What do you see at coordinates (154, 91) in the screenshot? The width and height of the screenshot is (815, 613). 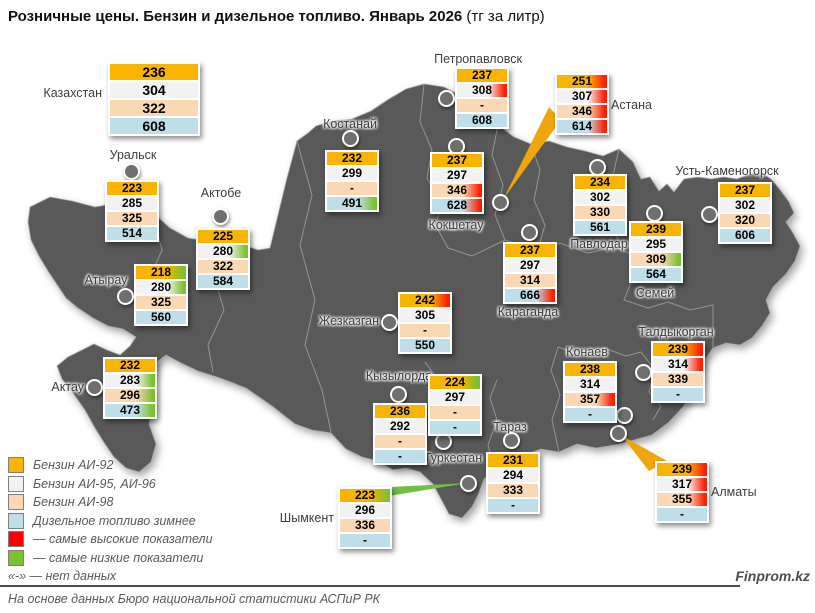 I see `price-cell-kazakhstan-ai95: 304` at bounding box center [154, 91].